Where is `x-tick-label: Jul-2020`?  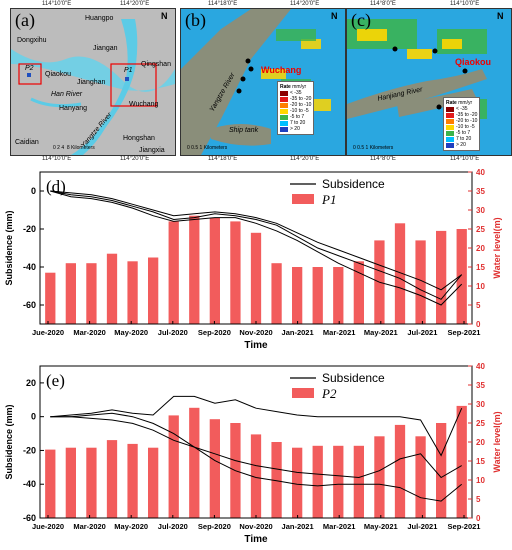 x-tick-label: Jul-2020 is located at coordinates (173, 526).